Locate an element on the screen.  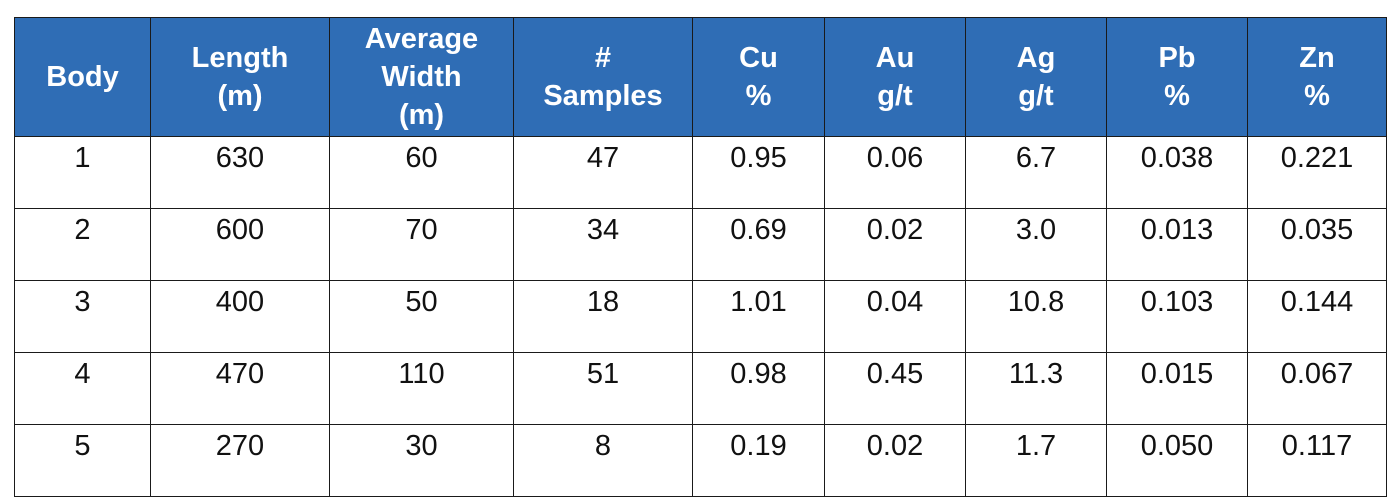
cell-length: 400 is located at coordinates (240, 316).